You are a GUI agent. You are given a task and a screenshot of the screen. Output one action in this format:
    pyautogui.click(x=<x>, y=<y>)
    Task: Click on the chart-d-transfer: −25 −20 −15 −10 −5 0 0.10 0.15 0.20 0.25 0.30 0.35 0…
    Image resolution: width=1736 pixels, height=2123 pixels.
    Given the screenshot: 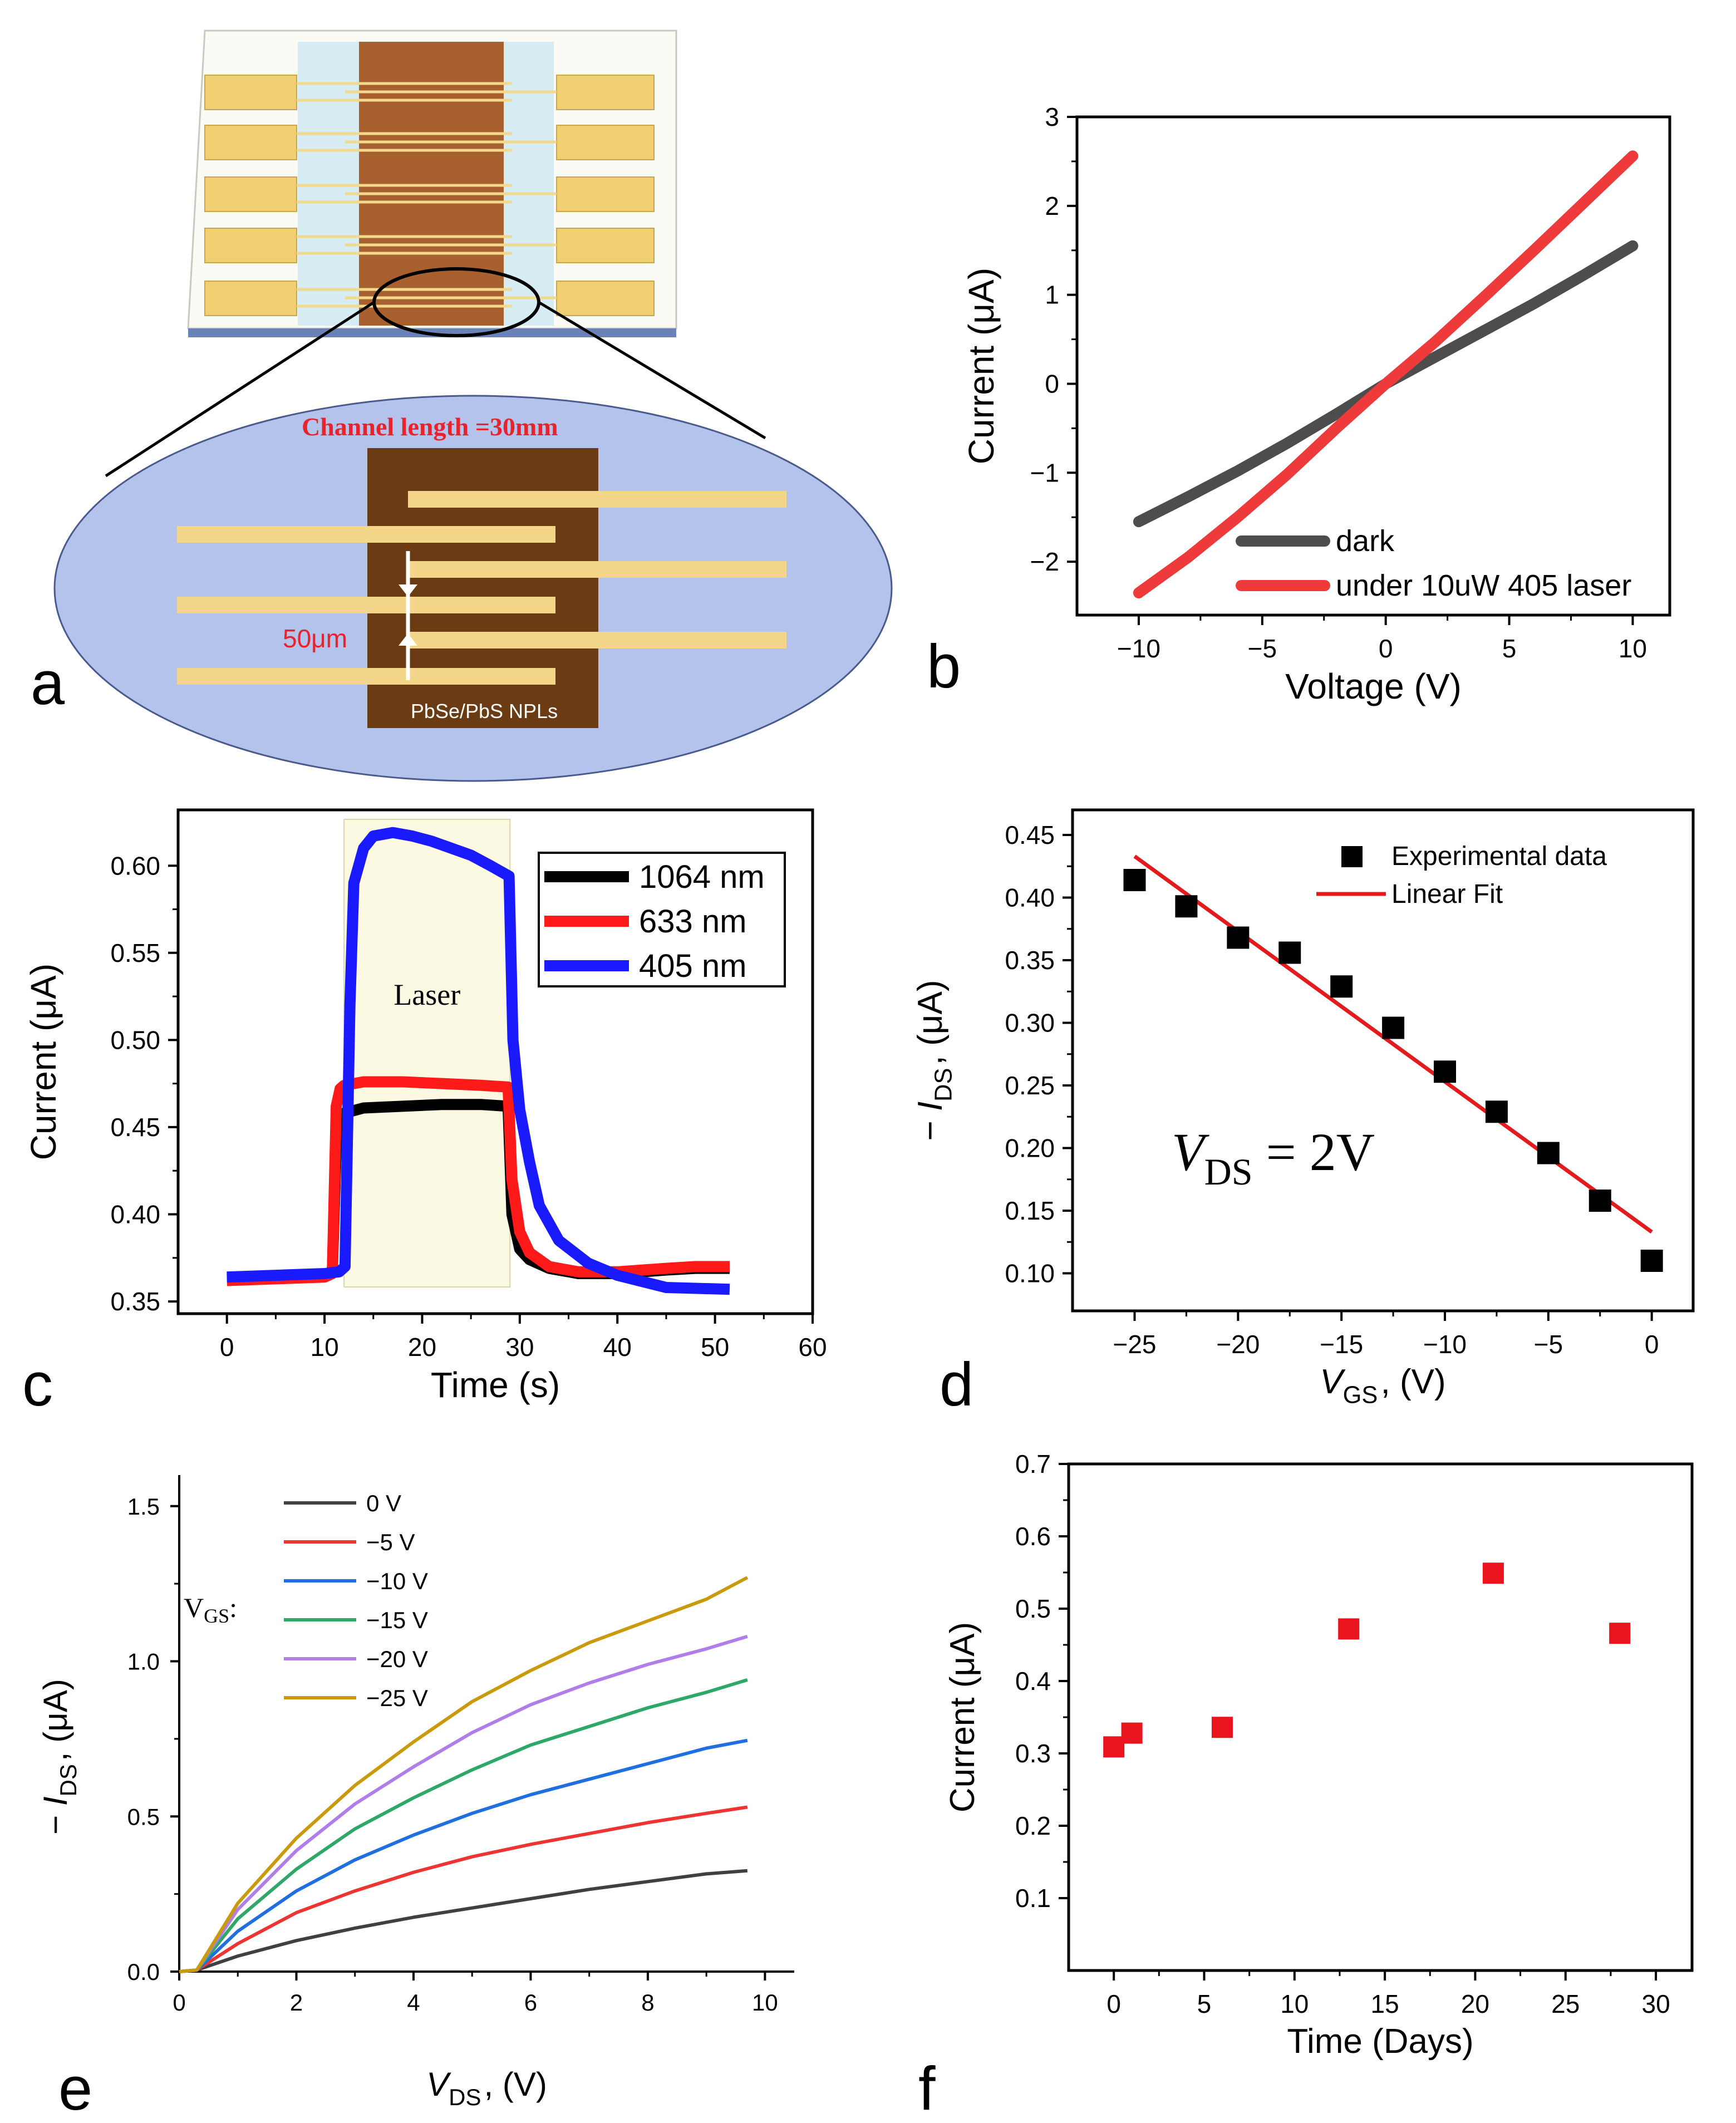 What is the action you would take?
    pyautogui.click(x=1303, y=1108)
    